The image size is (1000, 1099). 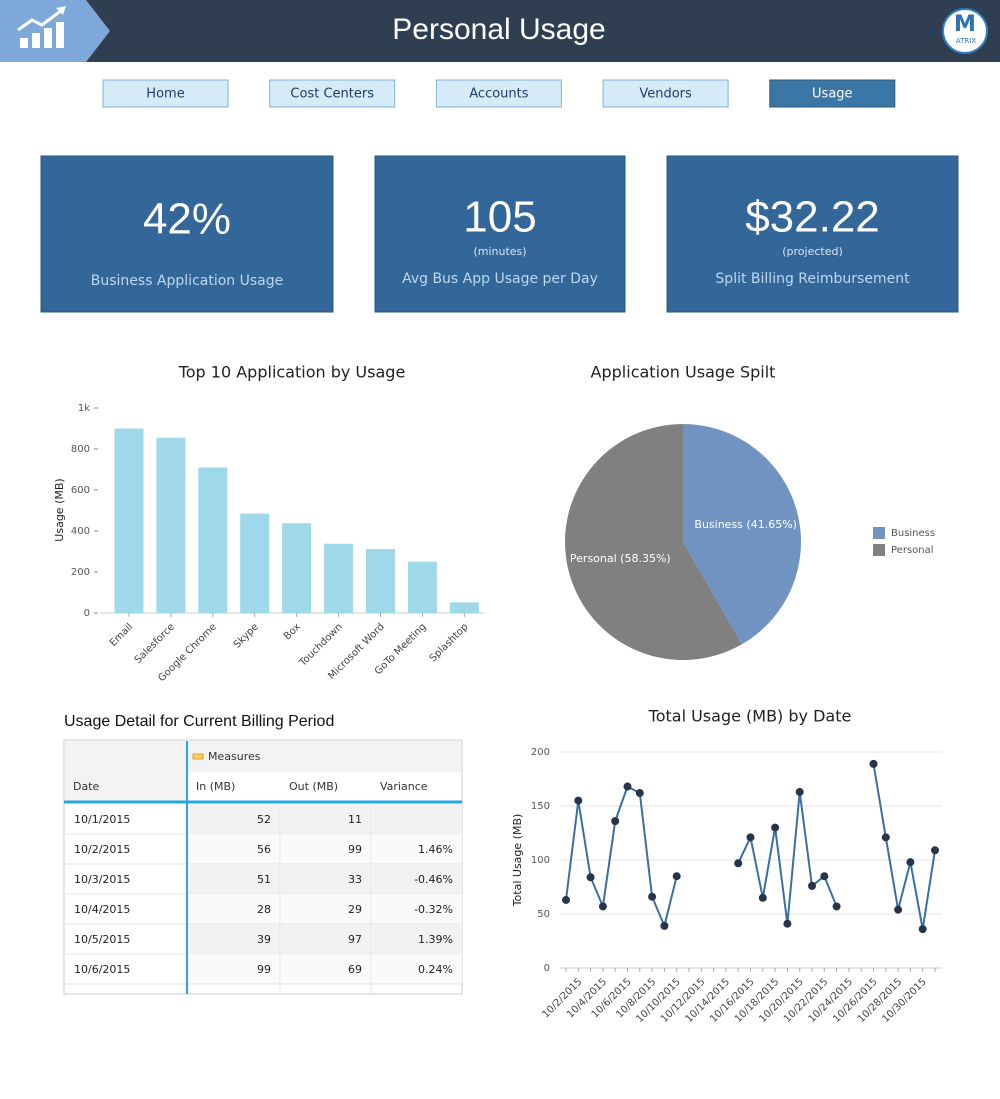 I want to click on y-tick-label: 50, so click(x=543, y=914).